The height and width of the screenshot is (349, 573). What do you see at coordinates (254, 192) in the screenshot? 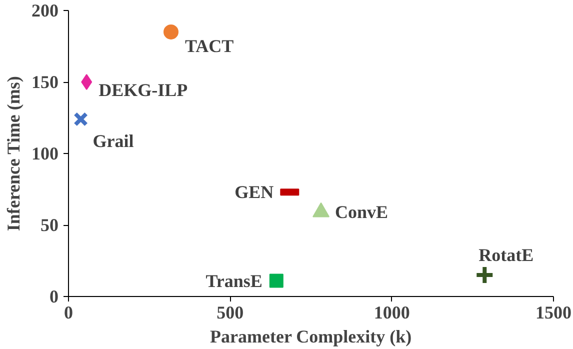
I see `series-label: GEN` at bounding box center [254, 192].